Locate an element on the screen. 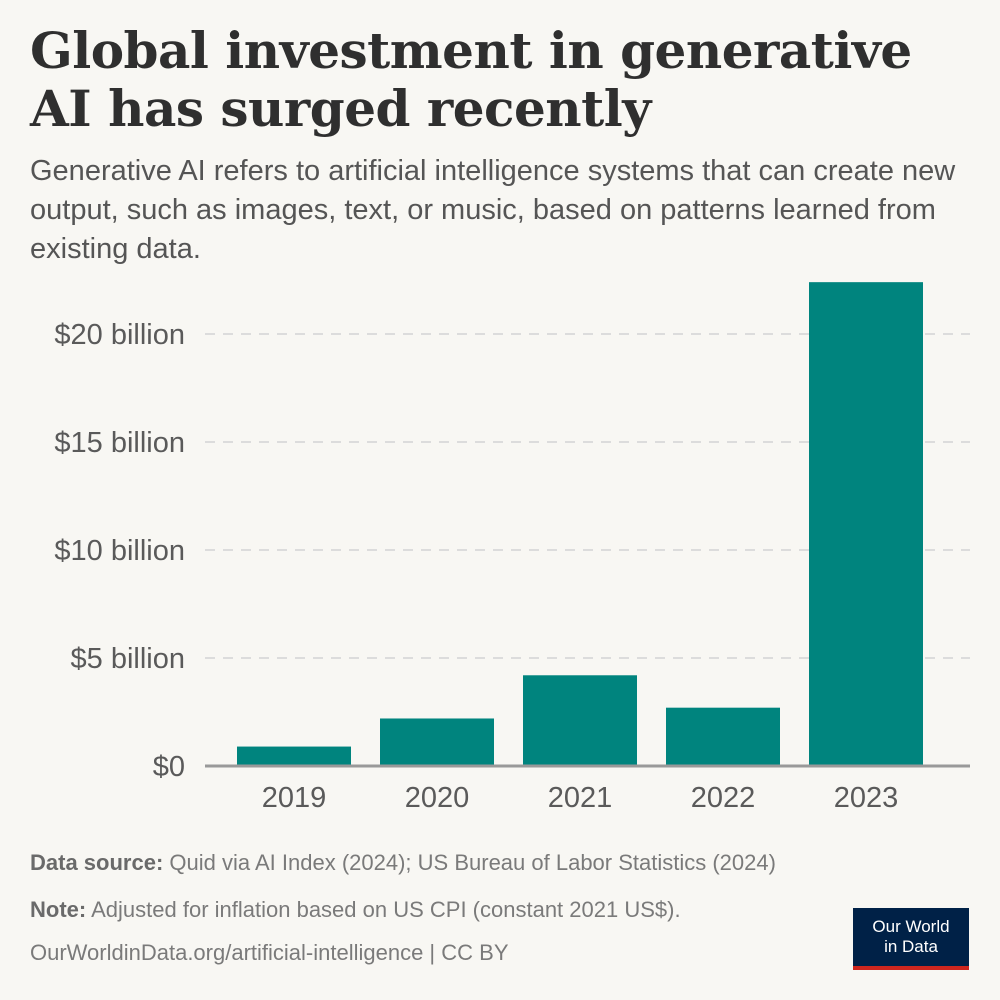 This screenshot has width=1000, height=1000. logo-line-2: in Data is located at coordinates (911, 946).